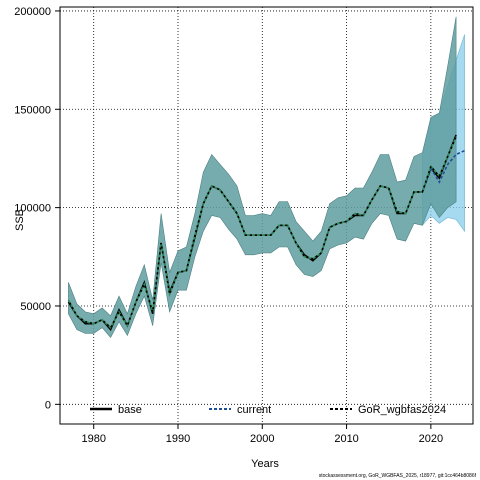 The height and width of the screenshot is (480, 480). Describe the element at coordinates (346, 439) in the screenshot. I see `x-tick-label: 2010` at that location.